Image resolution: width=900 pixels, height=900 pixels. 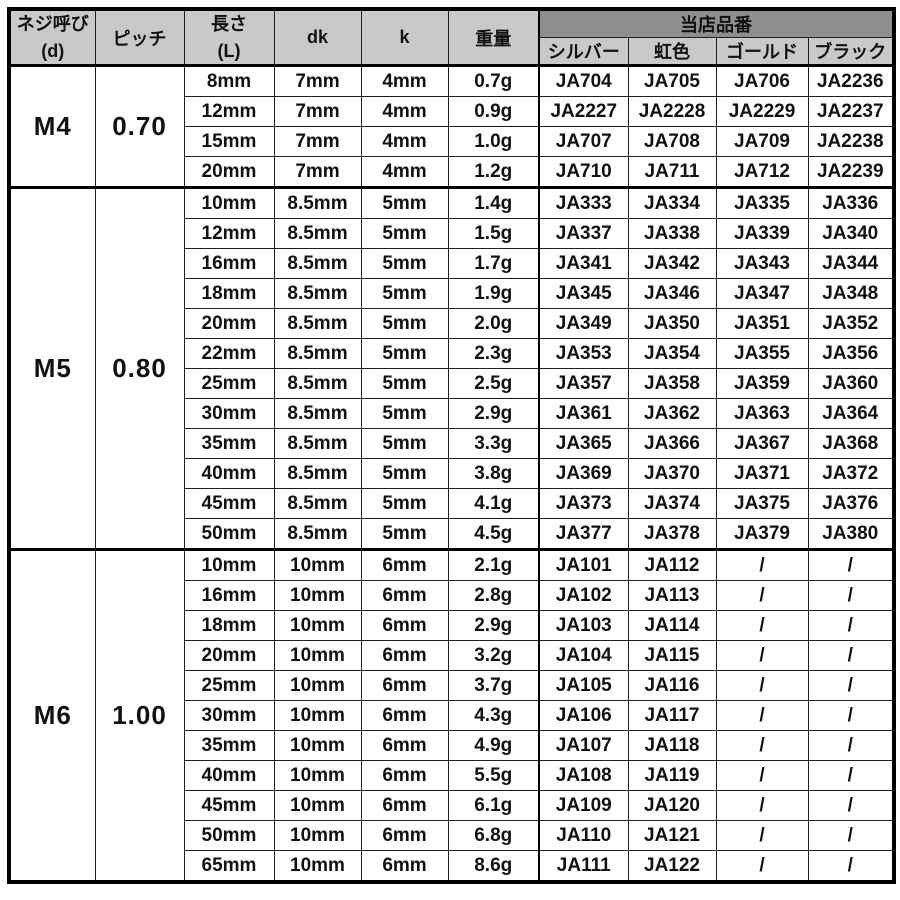 I want to click on header-black: ブラック, so click(x=851, y=52).